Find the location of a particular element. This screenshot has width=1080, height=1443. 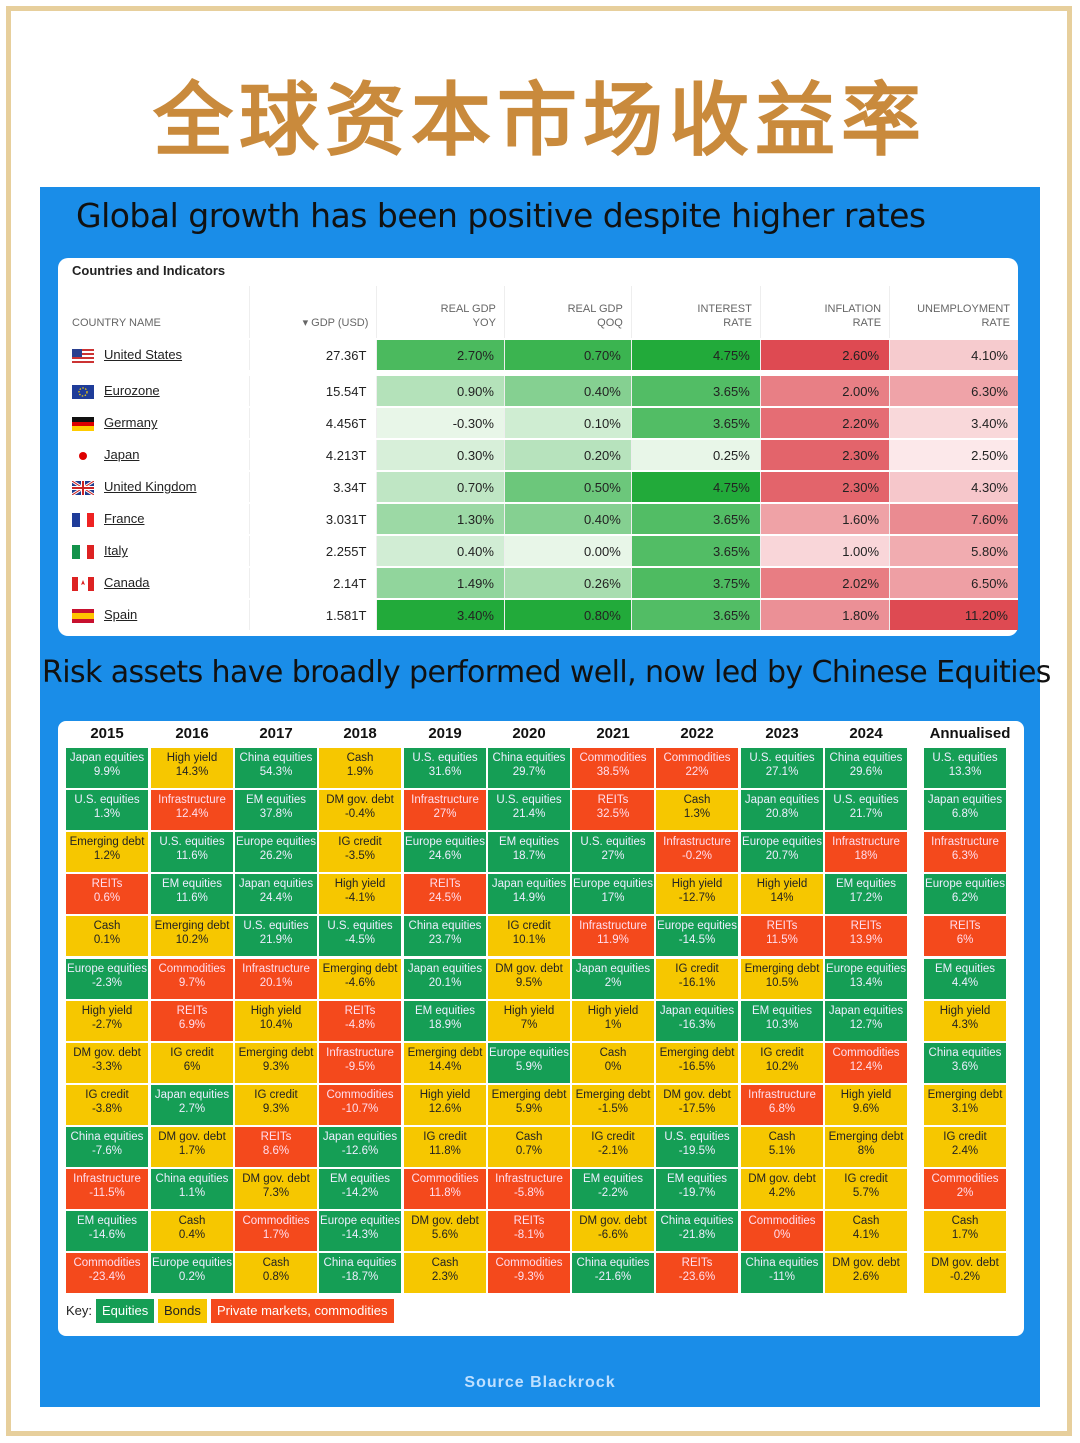

country-name: Japan is located at coordinates (122, 455).